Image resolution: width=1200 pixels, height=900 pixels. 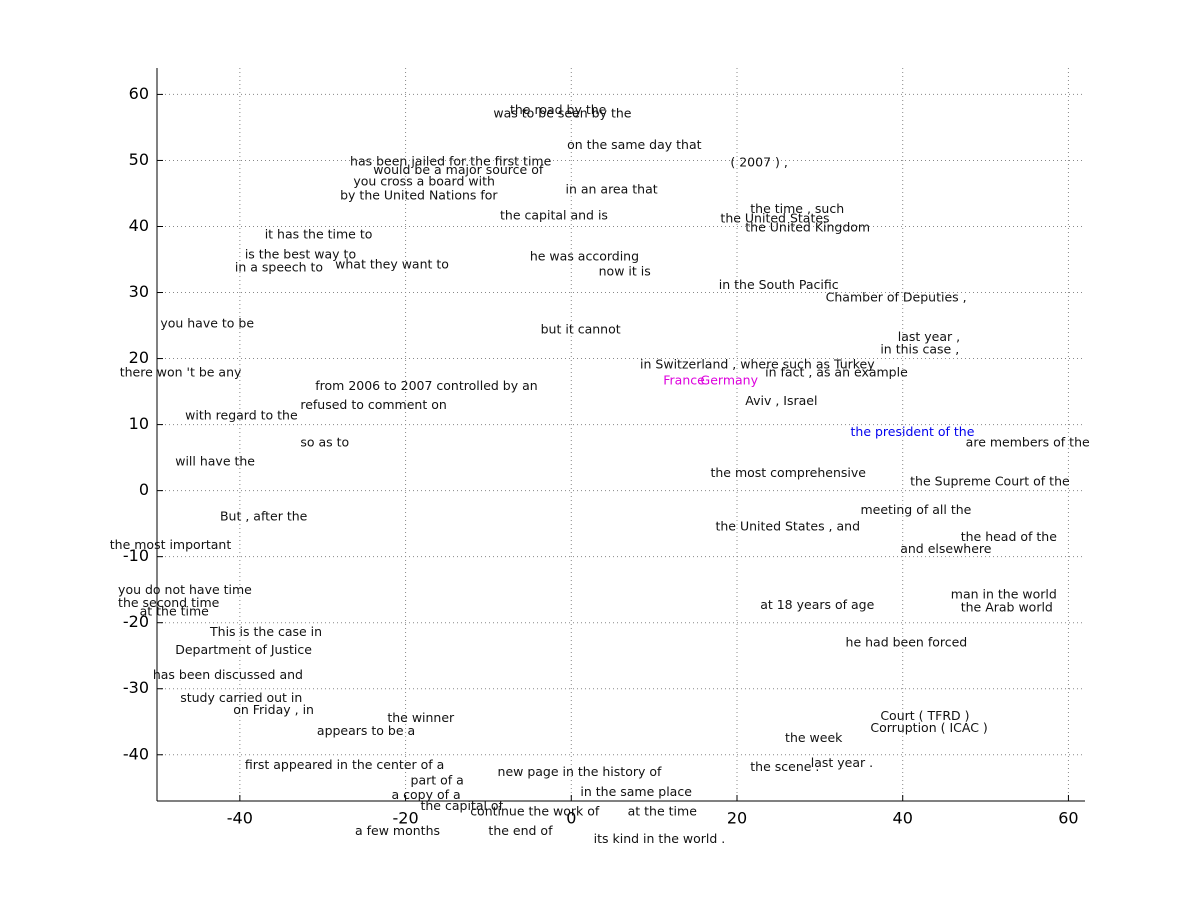 I want to click on phrase-point: last year ., so click(x=842, y=762).